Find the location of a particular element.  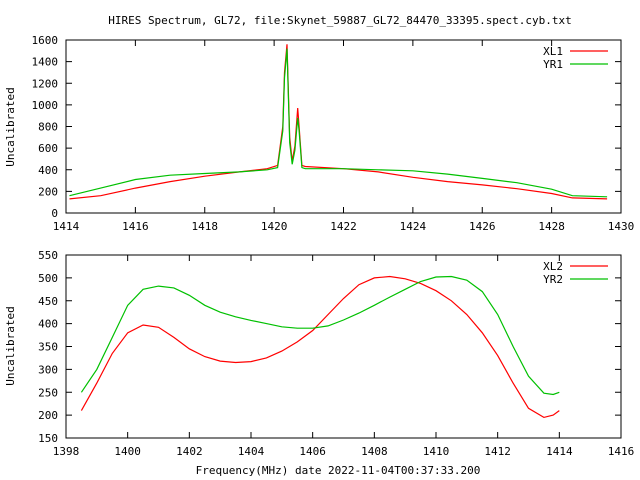

y-tick-label: 1000 is located at coordinates (45, 105).